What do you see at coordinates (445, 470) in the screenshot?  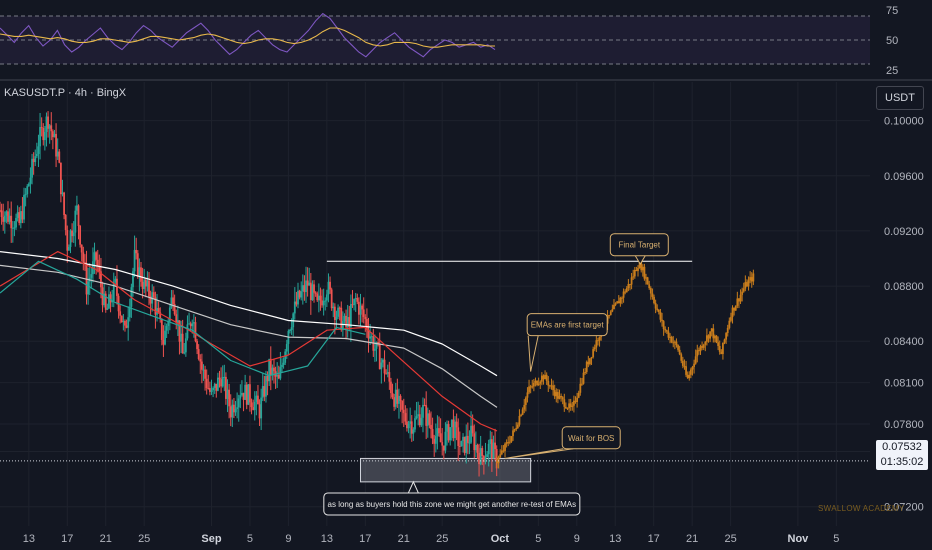 I see `demand-zone` at bounding box center [445, 470].